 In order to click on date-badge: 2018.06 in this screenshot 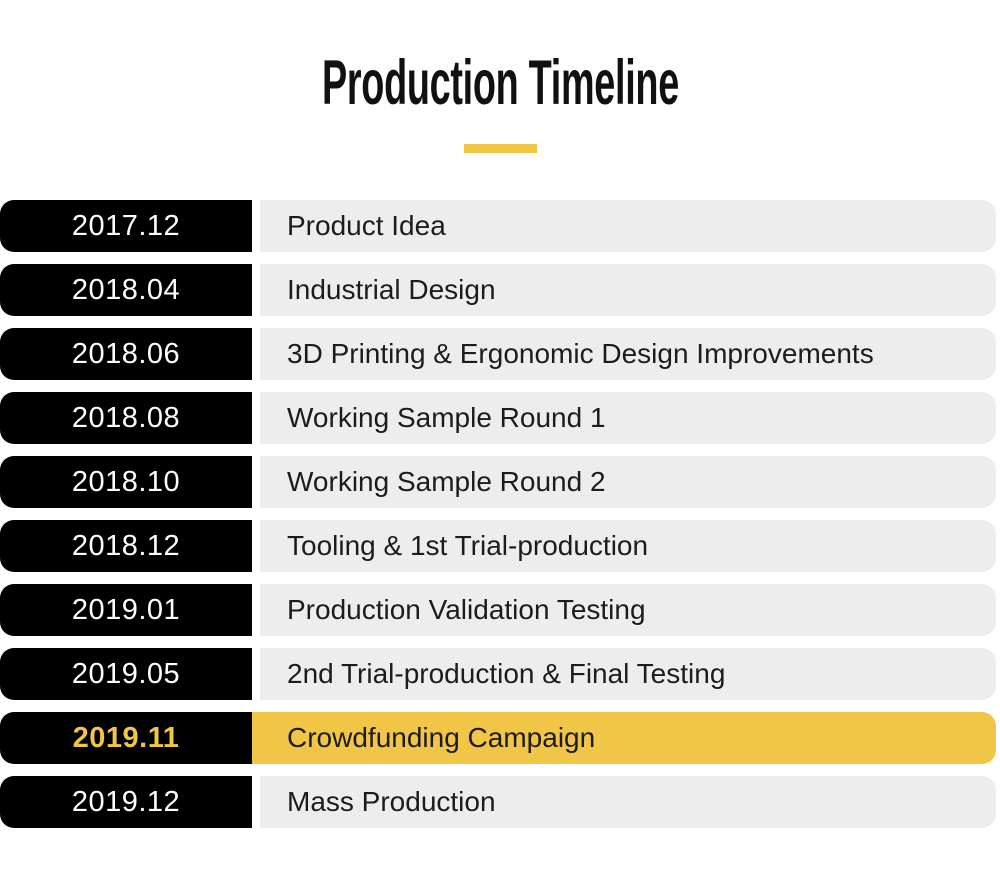, I will do `click(126, 354)`.